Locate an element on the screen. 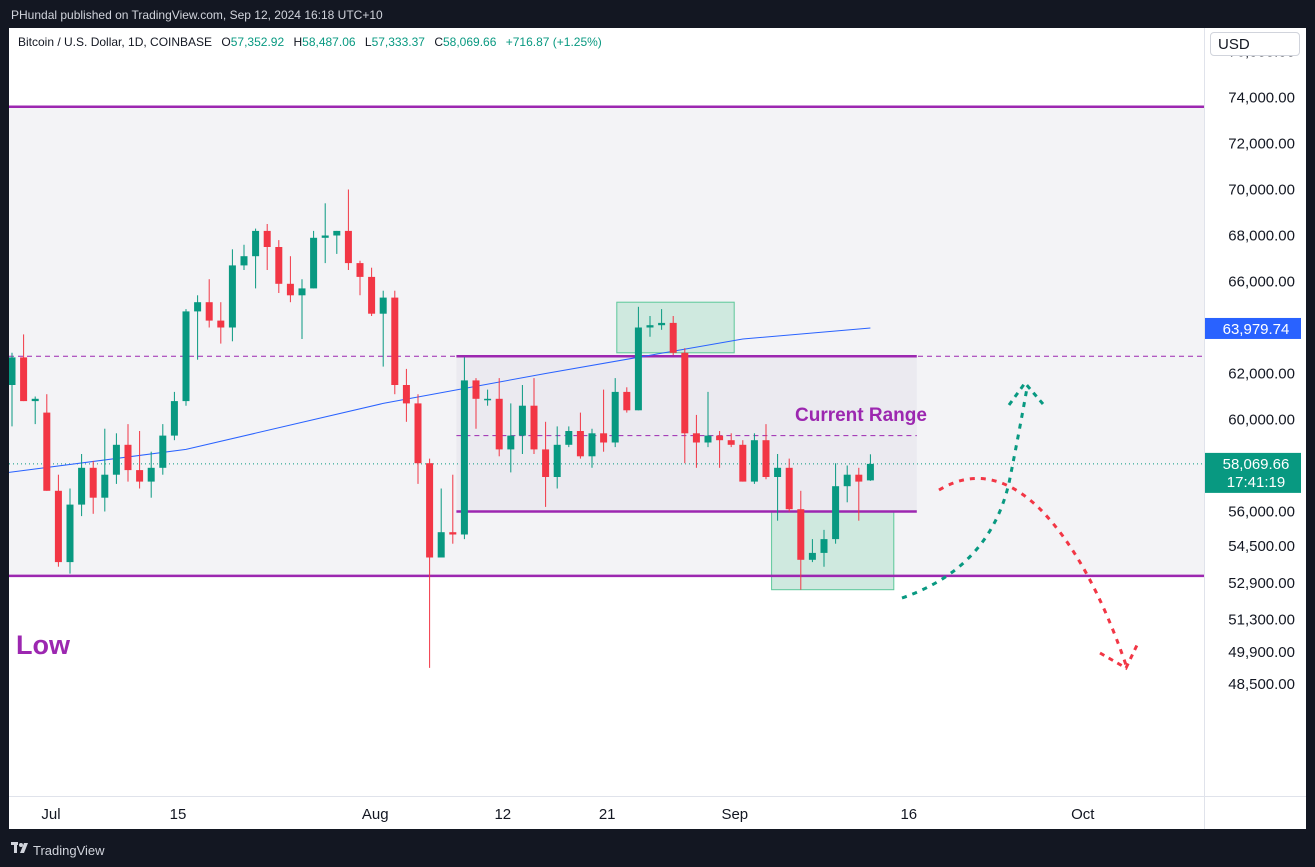 Image resolution: width=1315 pixels, height=867 pixels. time-tick-label: 15 is located at coordinates (178, 814).